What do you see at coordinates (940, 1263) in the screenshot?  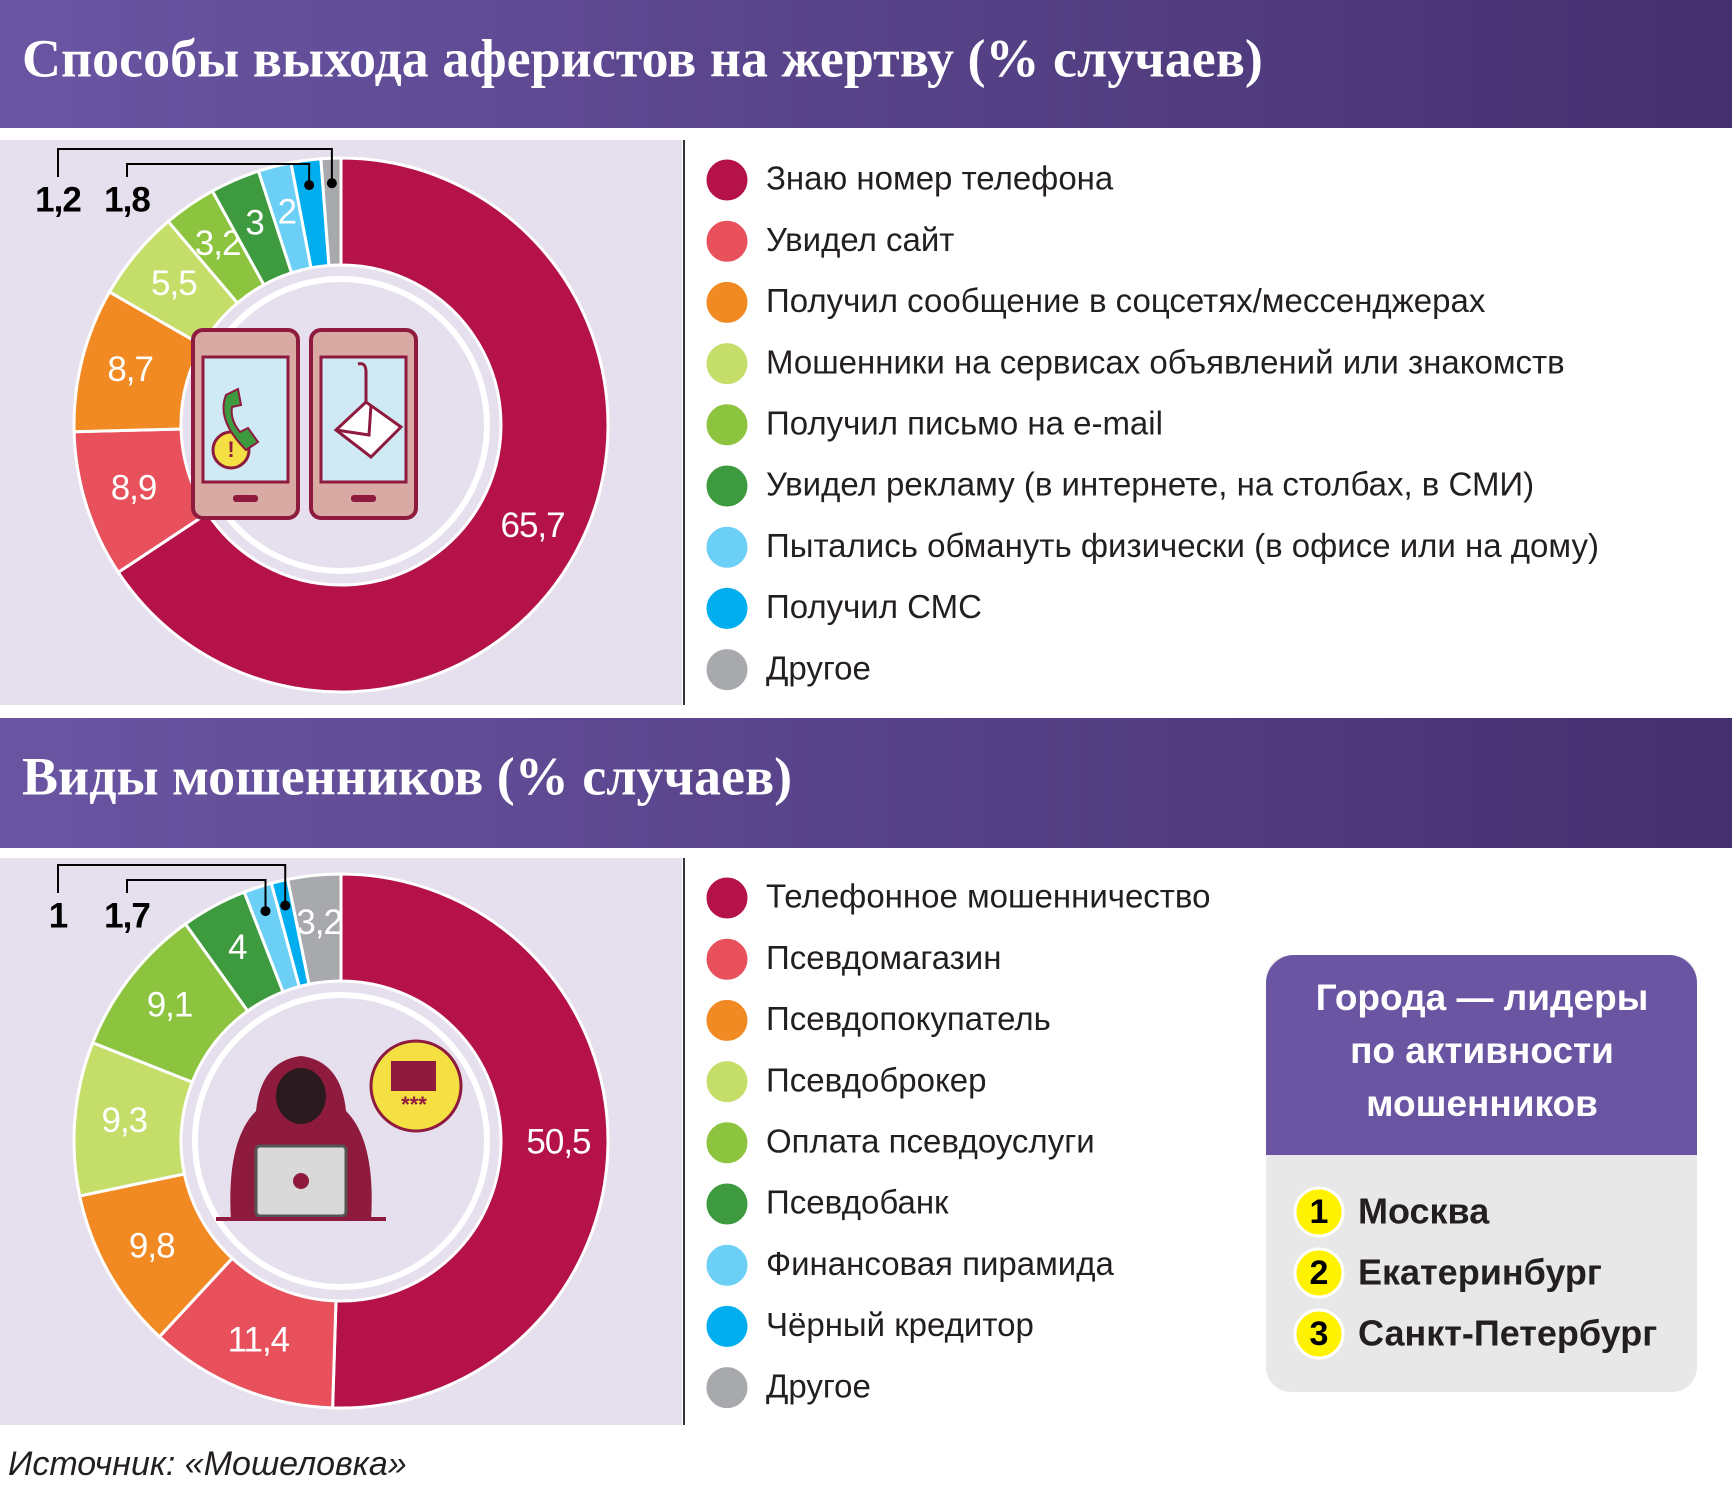 I see `legend-label: Финансовая пирамида` at bounding box center [940, 1263].